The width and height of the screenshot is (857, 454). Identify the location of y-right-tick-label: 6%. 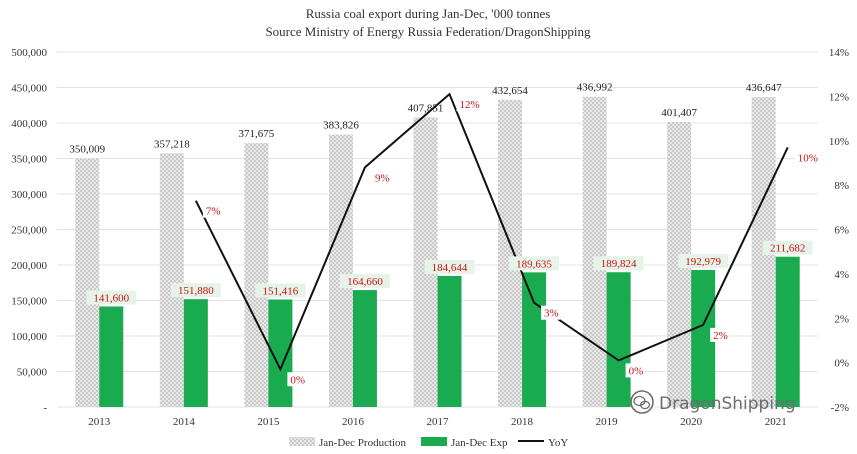
(841, 231).